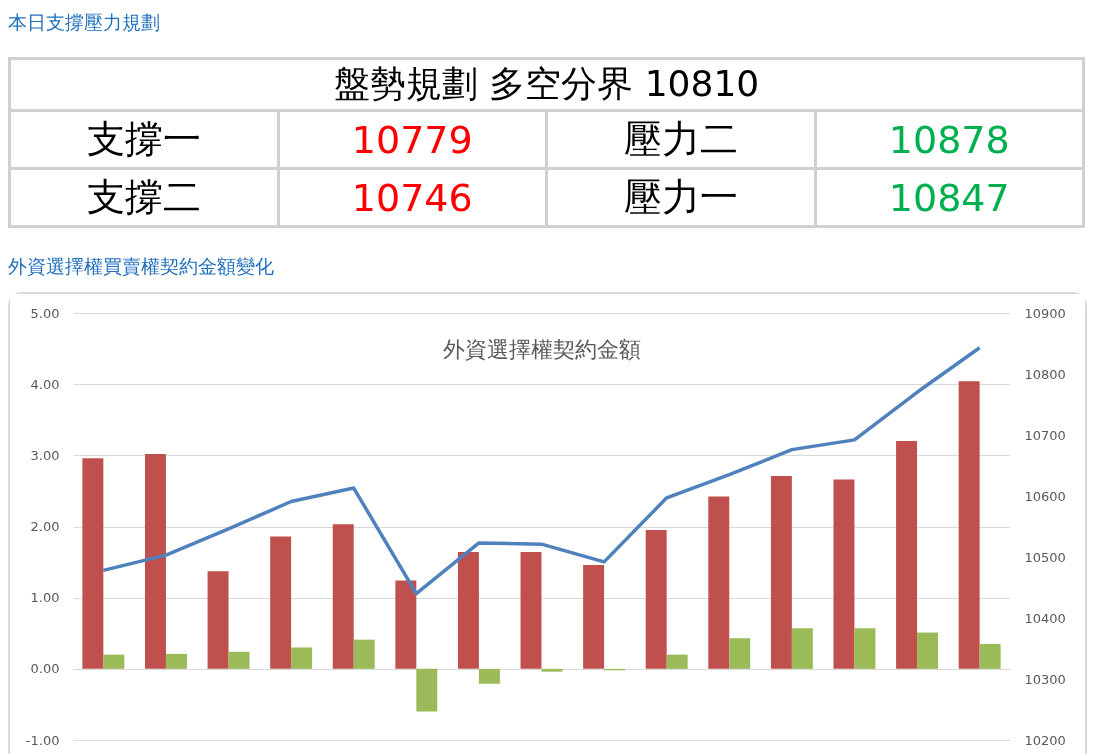 Image resolution: width=1096 pixels, height=754 pixels. What do you see at coordinates (1045, 374) in the screenshot?
I see `y2-tick-label: 10800` at bounding box center [1045, 374].